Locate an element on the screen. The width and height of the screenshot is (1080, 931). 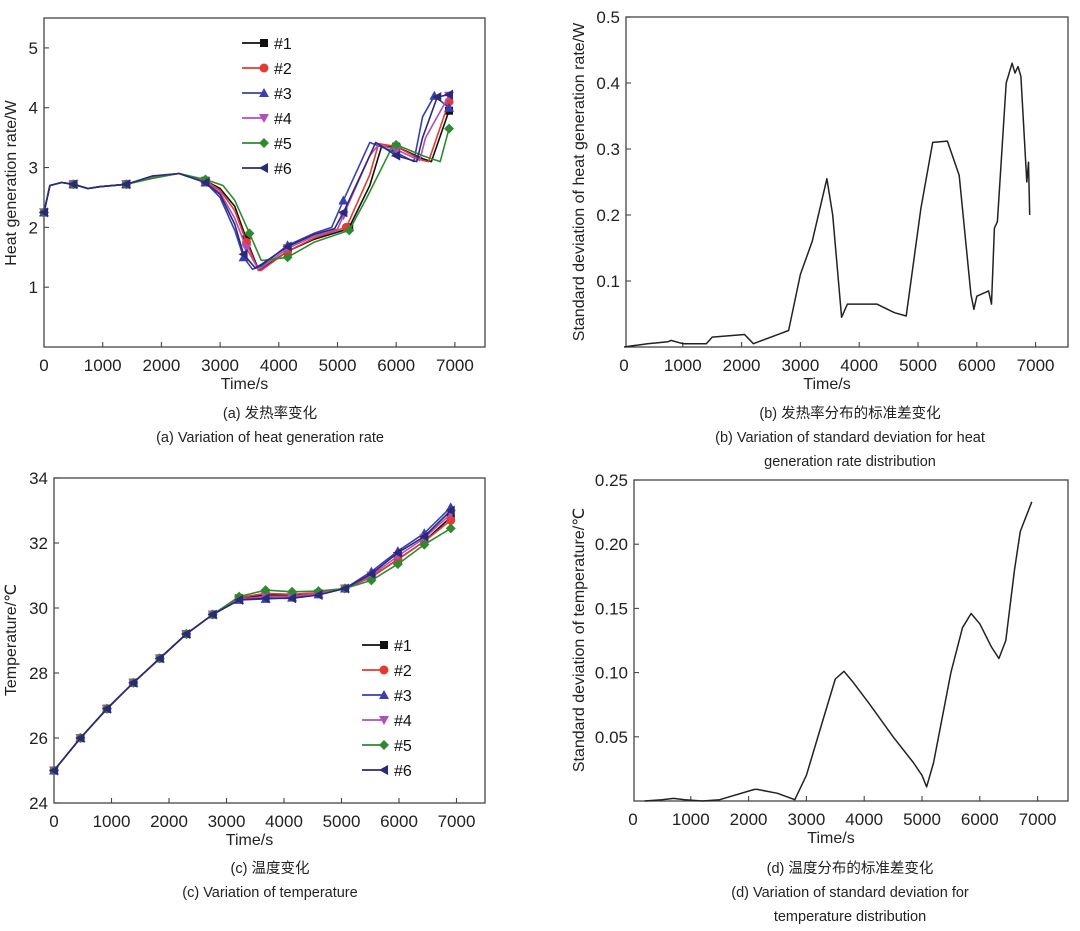
y-tick-label: 0.20 is located at coordinates (611, 544).